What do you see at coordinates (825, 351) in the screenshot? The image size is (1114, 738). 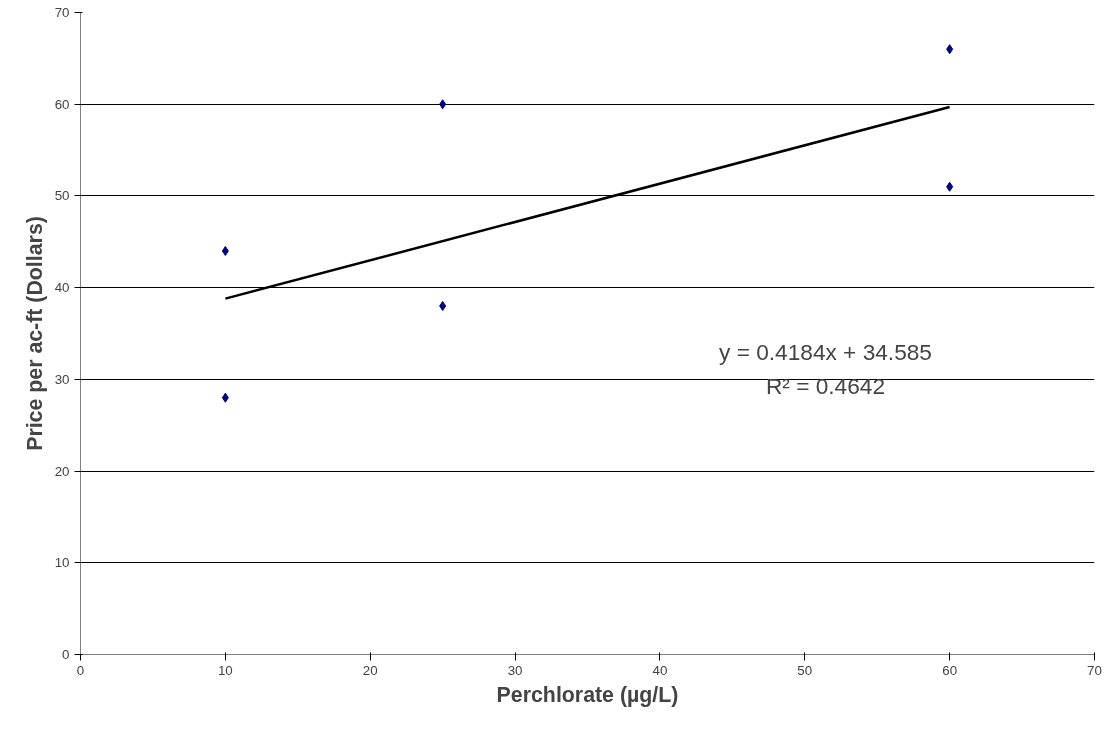 I see `annotation: y = 0.4184x + 34.585` at bounding box center [825, 351].